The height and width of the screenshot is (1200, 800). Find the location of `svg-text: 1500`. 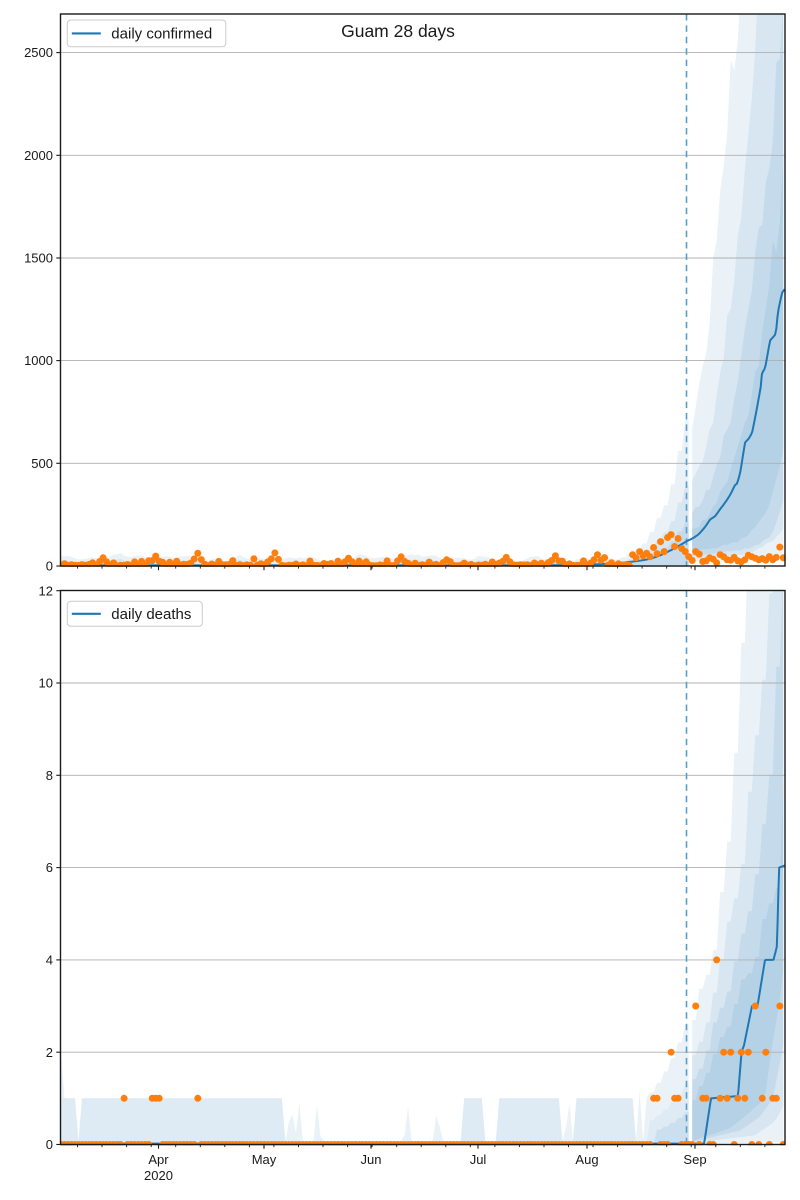

svg-text: 1500 is located at coordinates (38, 258).